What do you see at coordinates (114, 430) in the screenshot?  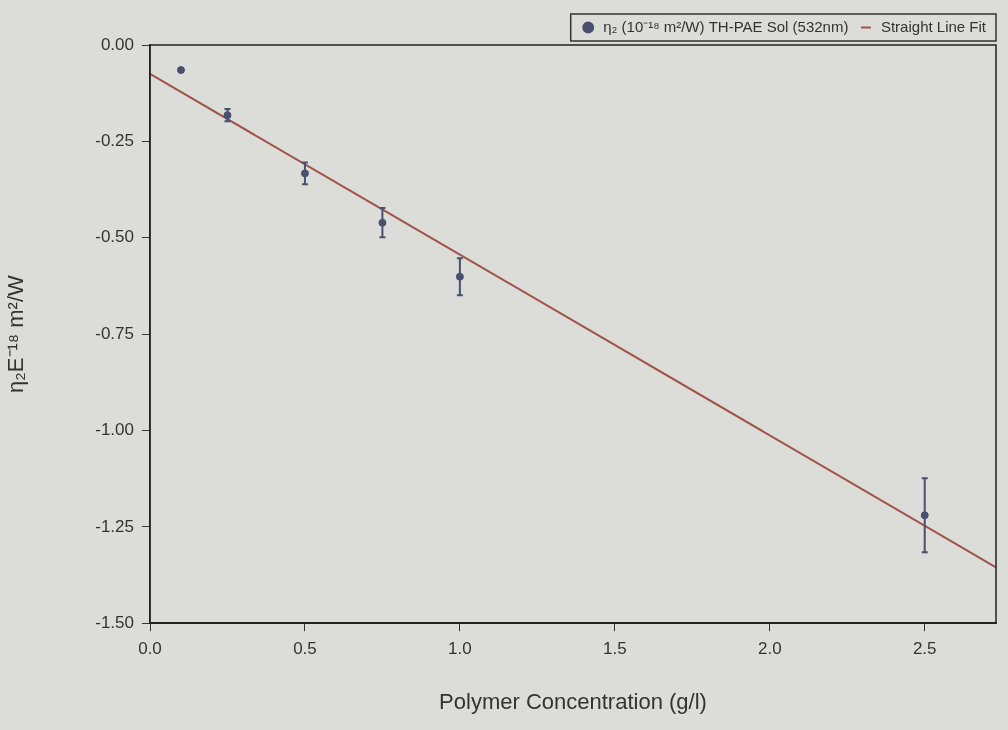 I see `y-tick-label: -1.00` at bounding box center [114, 430].